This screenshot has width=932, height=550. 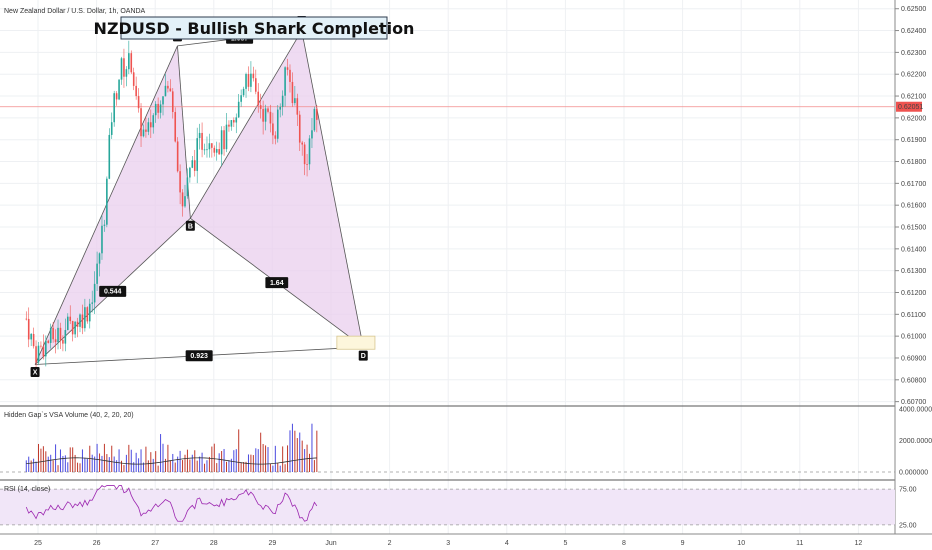 What do you see at coordinates (330, 543) in the screenshot?
I see `time-tick-label: Jun` at bounding box center [330, 543].